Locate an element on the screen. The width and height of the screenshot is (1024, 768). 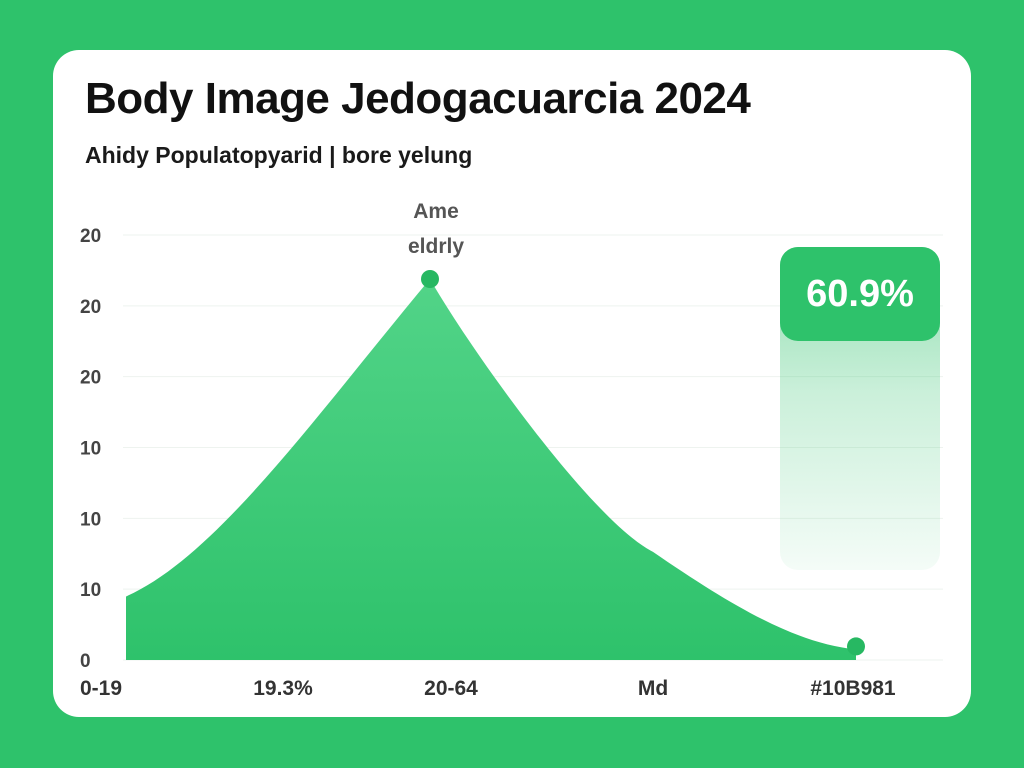
end-point is located at coordinates (856, 646).